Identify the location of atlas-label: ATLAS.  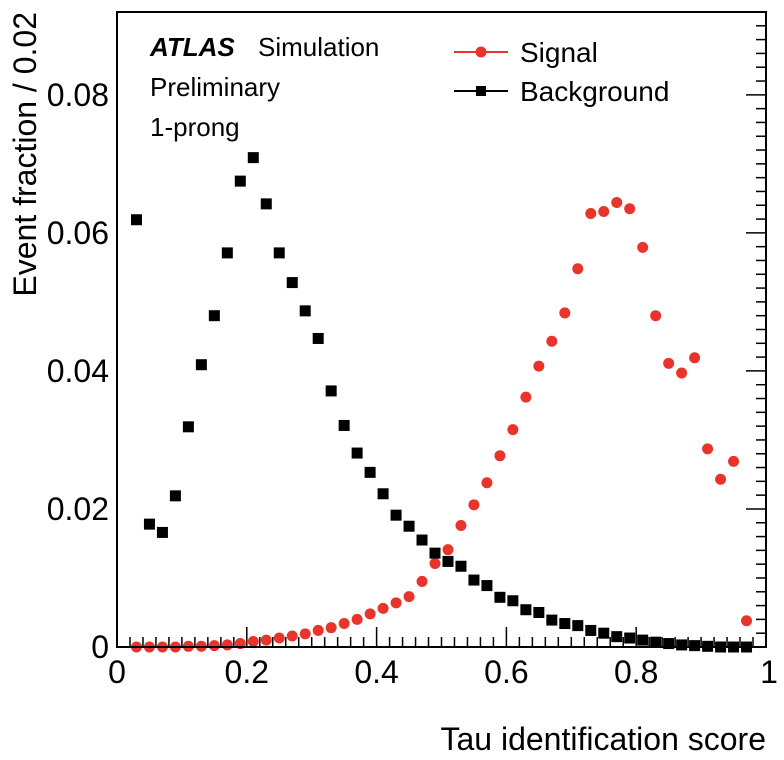
(192, 47).